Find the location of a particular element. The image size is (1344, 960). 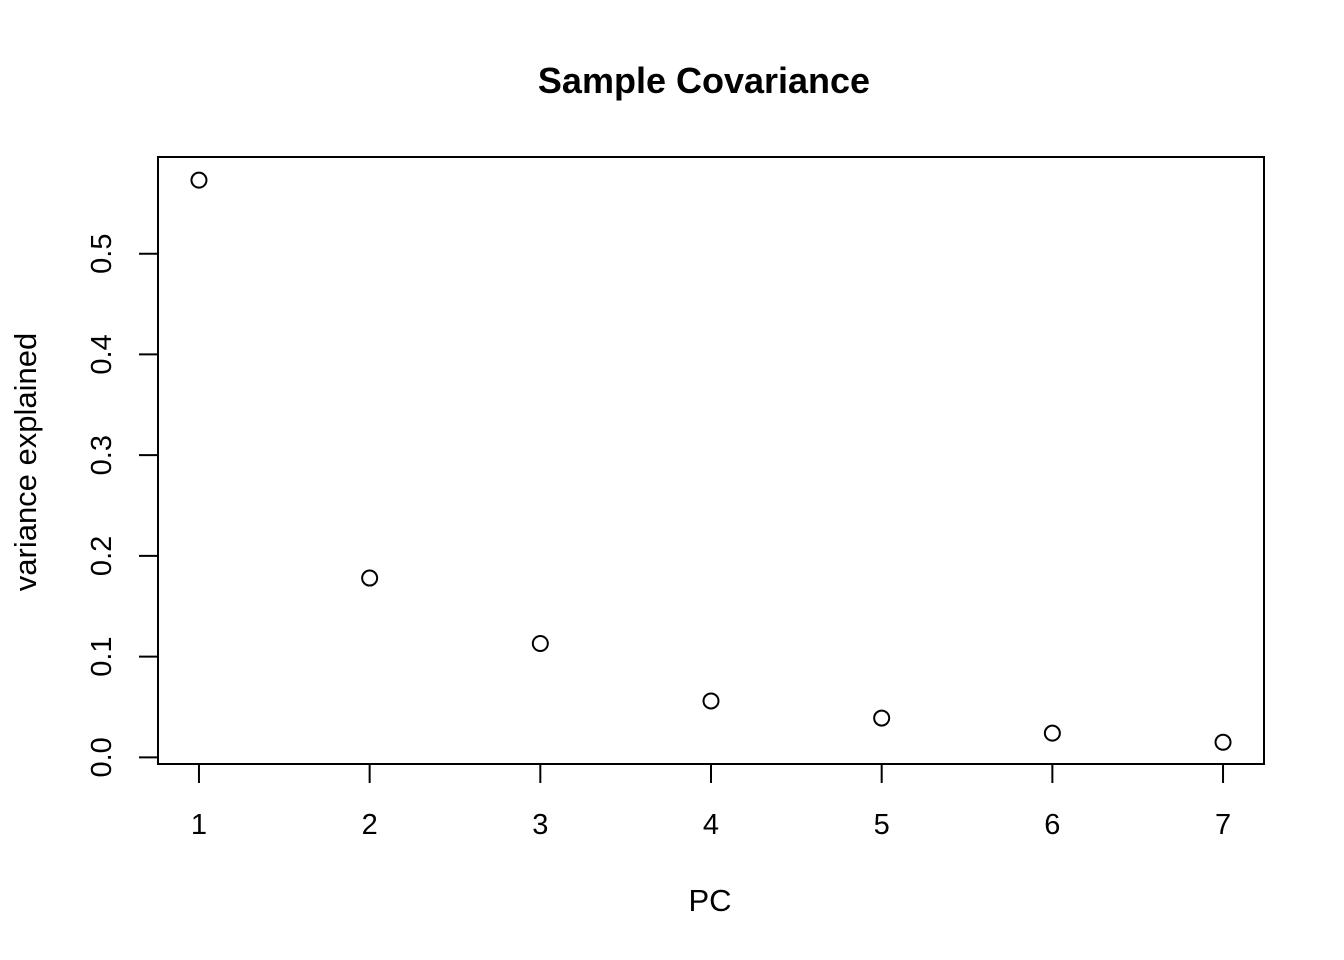

y-tick-label: 0.0 is located at coordinates (102, 757).